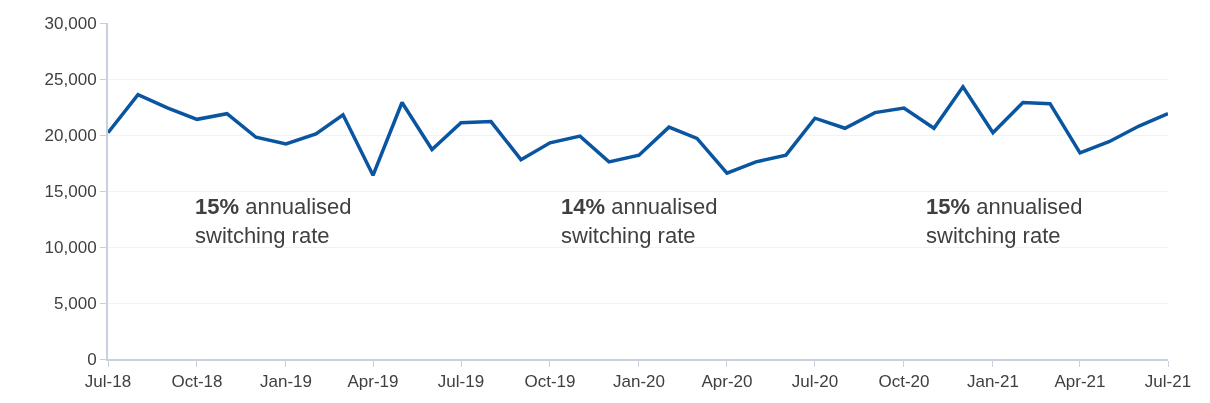 Image resolution: width=1210 pixels, height=403 pixels. What do you see at coordinates (70, 247) in the screenshot?
I see `y-tick-label: 10,000` at bounding box center [70, 247].